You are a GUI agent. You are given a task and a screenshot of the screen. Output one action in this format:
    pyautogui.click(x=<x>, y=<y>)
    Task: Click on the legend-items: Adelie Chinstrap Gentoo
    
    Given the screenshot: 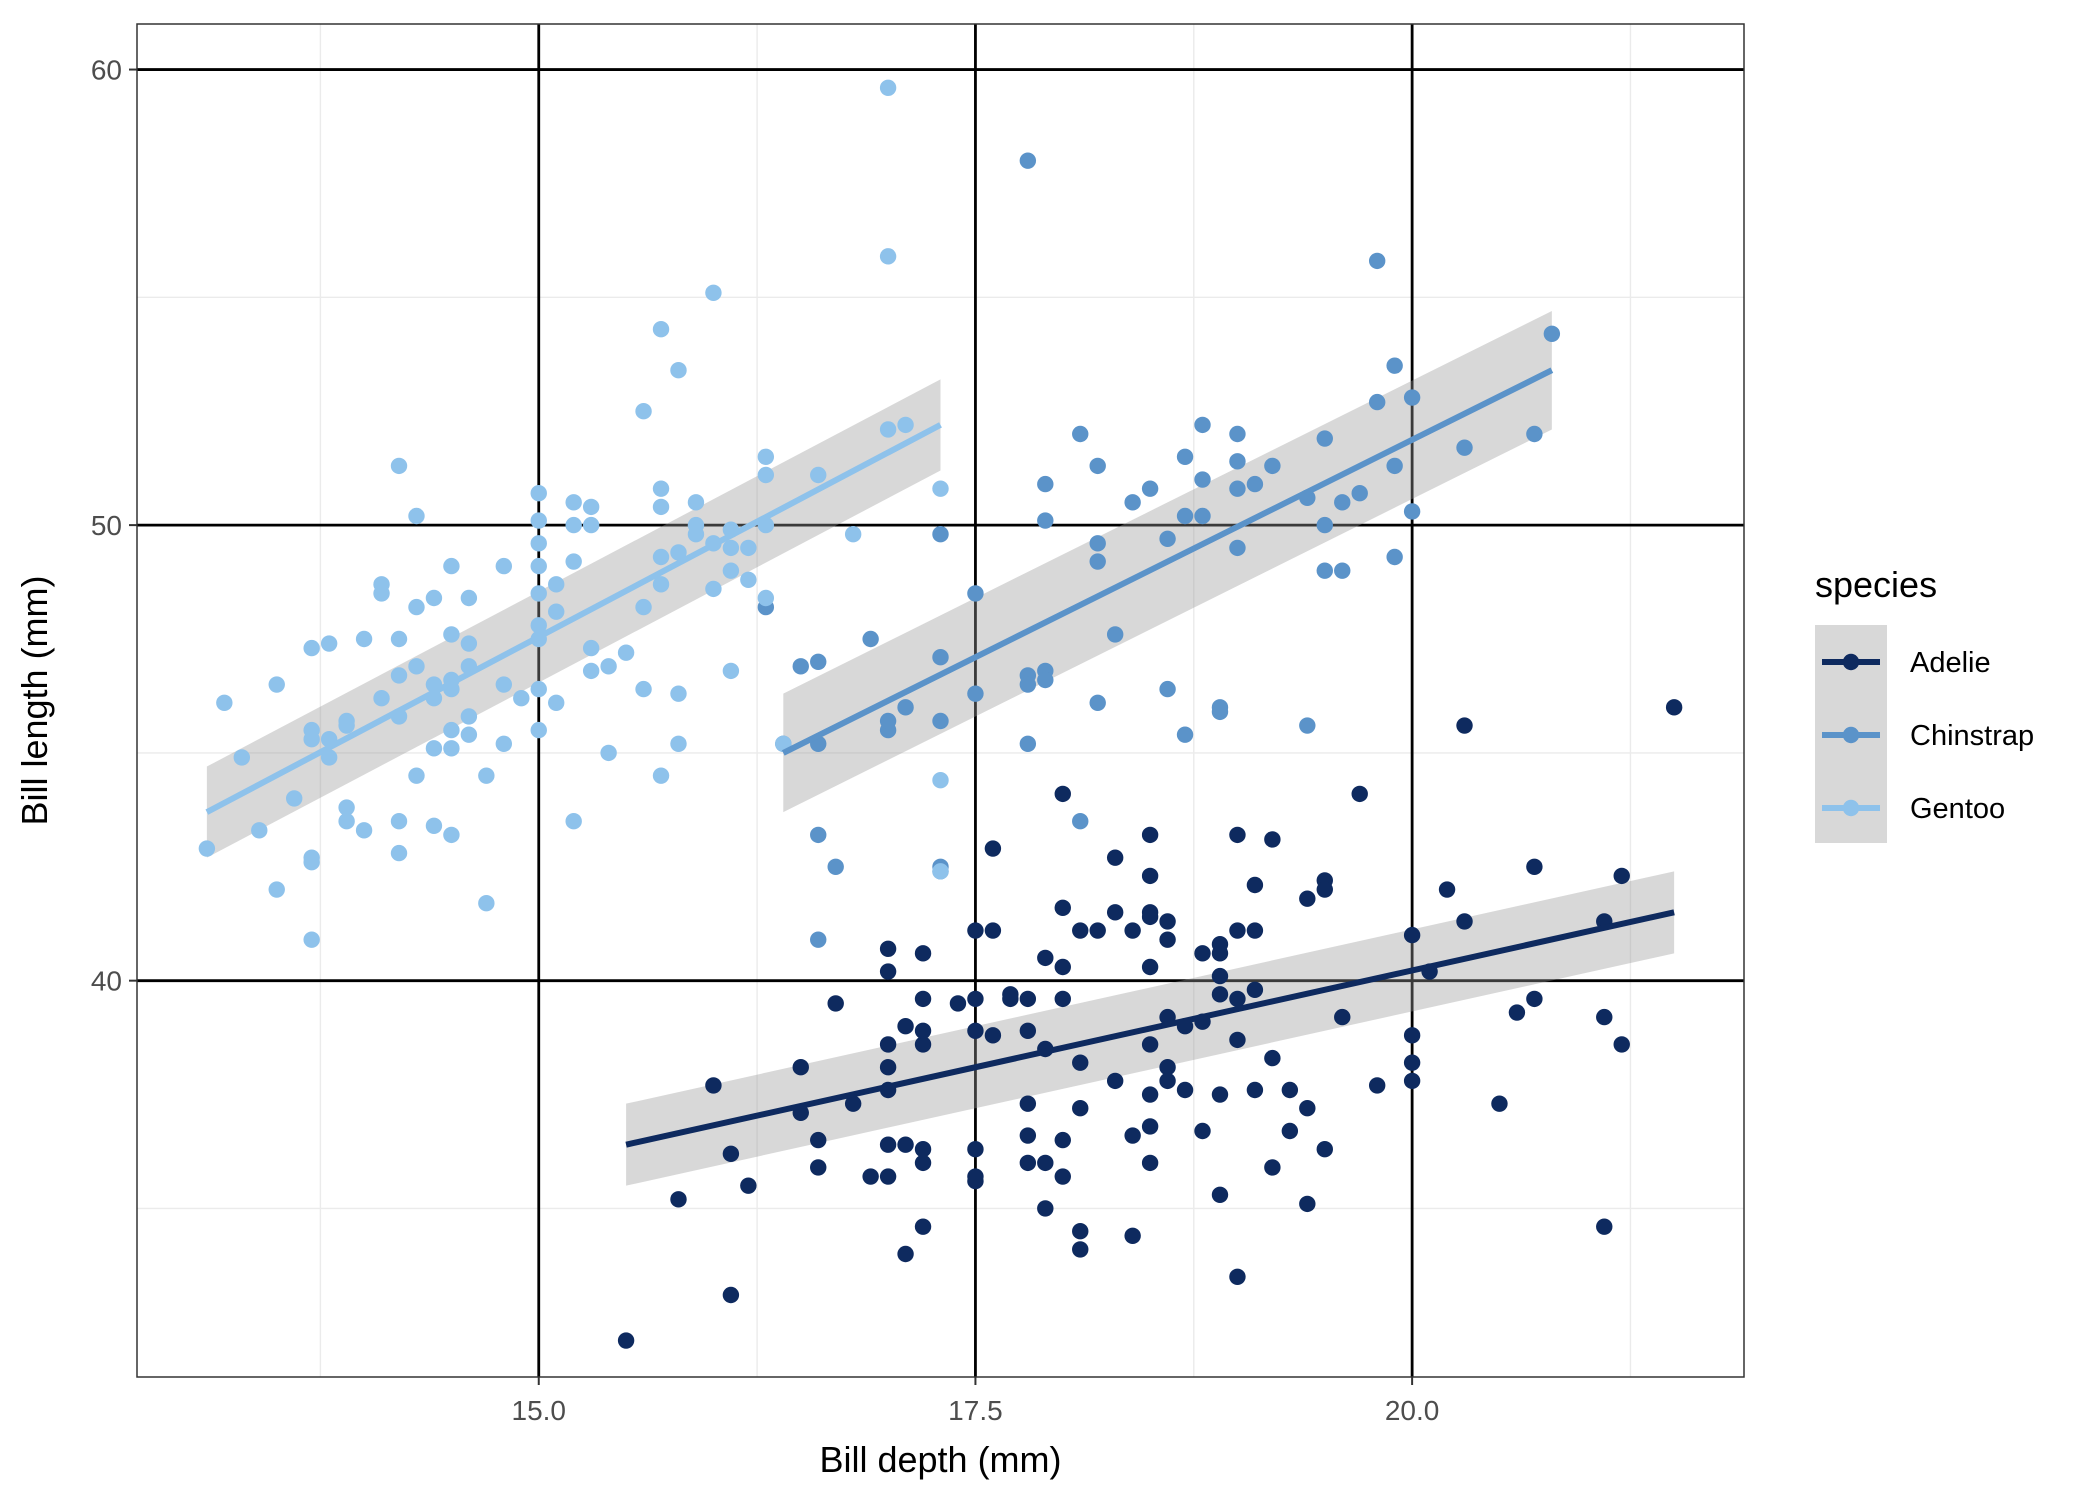 What is the action you would take?
    pyautogui.click(x=1924, y=734)
    